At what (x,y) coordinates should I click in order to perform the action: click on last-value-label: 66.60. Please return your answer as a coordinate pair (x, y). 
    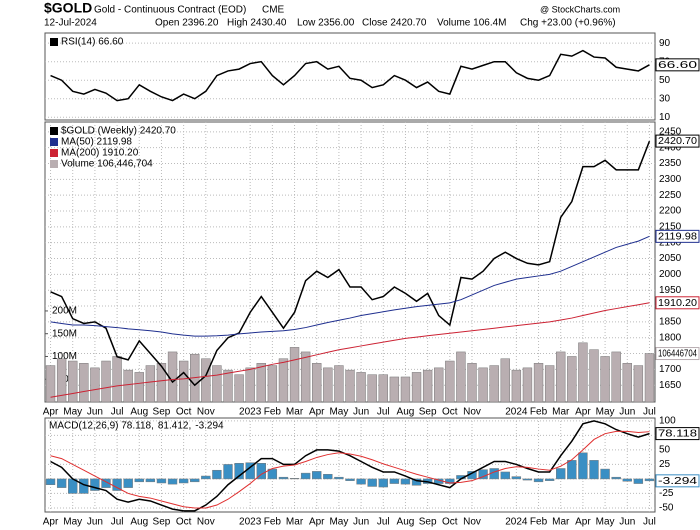
    Looking at the image, I should click on (678, 65).